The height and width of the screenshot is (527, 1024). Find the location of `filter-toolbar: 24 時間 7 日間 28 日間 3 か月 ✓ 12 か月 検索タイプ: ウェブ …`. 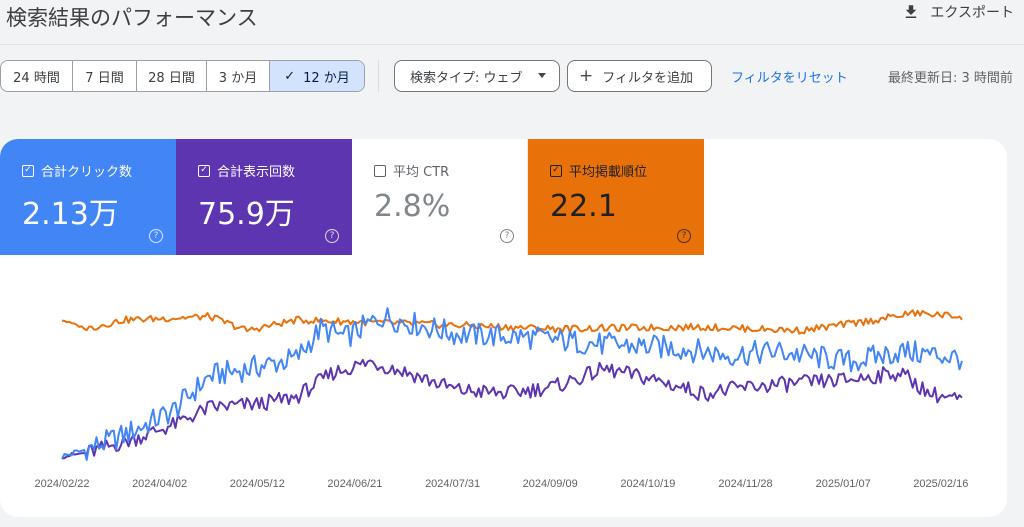

filter-toolbar: 24 時間 7 日間 28 日間 3 か月 ✓ 12 か月 検索タイプ: ウェブ … is located at coordinates (512, 76).